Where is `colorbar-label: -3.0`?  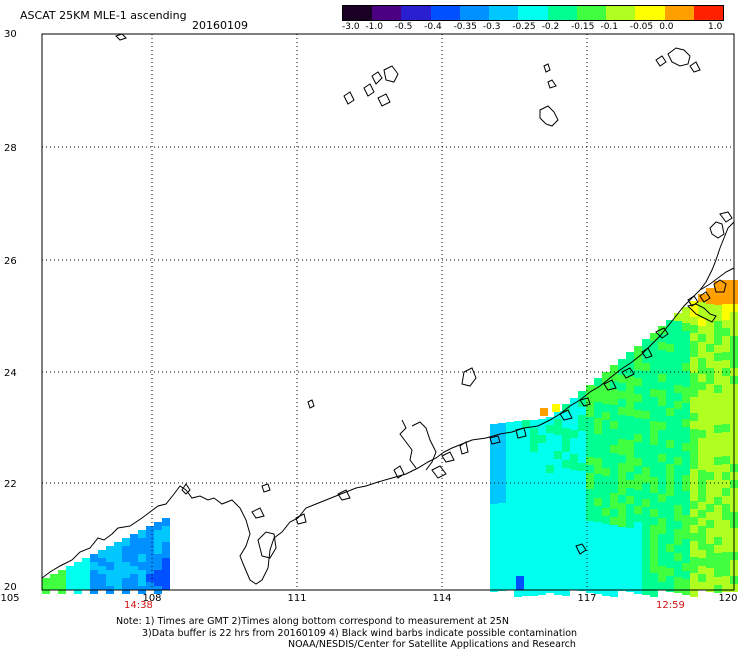 colorbar-label: -3.0 is located at coordinates (351, 27).